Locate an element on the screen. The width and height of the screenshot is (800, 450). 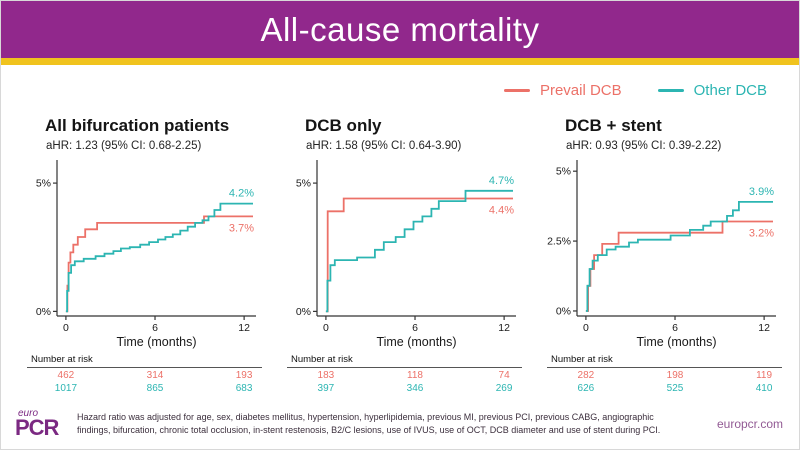
logo-pcr-text: PCR is located at coordinates (37, 427).